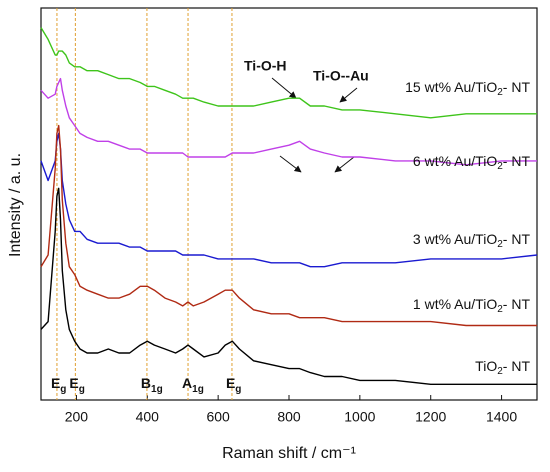 The height and width of the screenshot is (472, 550). What do you see at coordinates (148, 417) in the screenshot?
I see `x-tick-label: 400` at bounding box center [148, 417].